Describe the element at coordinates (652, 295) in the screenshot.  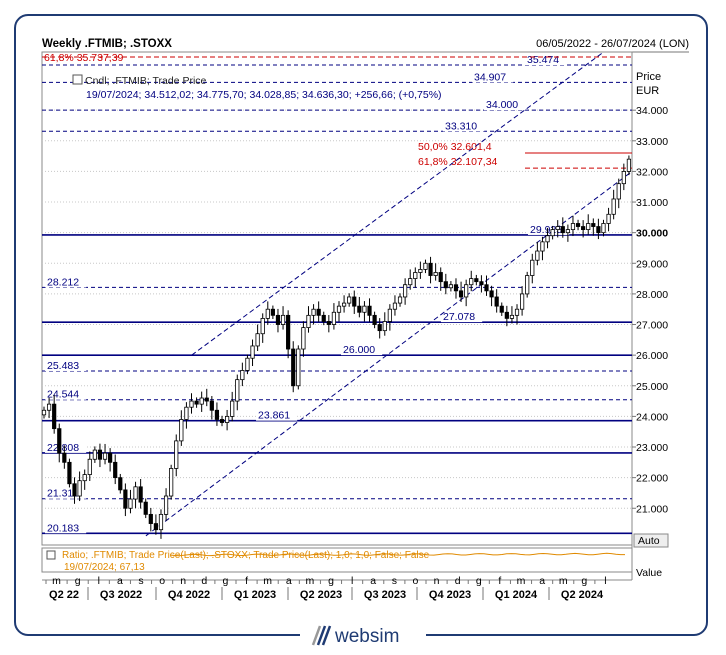
I see `y-tick-label: 28.000` at that location.